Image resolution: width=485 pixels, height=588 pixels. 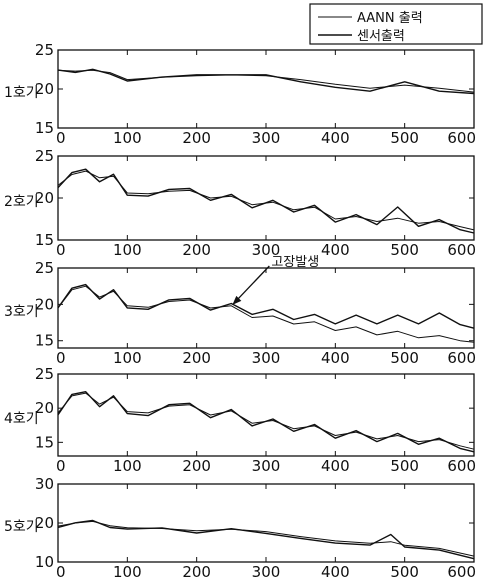 I want to click on legend-label-aann: AANN 출력, so click(x=390, y=18).